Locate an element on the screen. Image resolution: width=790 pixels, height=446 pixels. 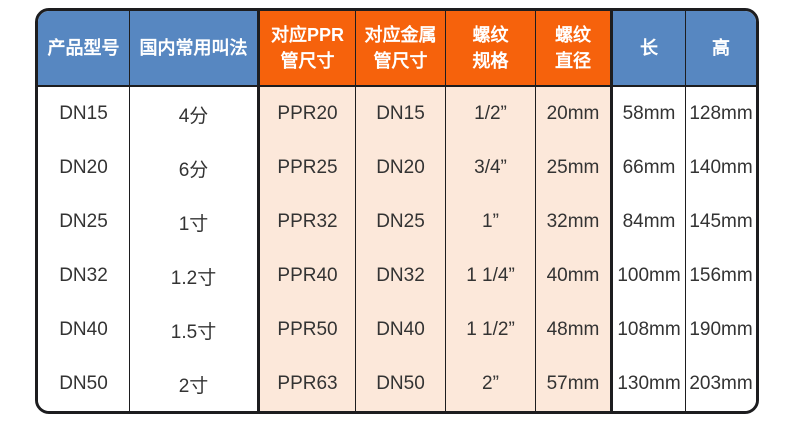
column-header: 对应PPR 管尺寸 is located at coordinates (308, 49).